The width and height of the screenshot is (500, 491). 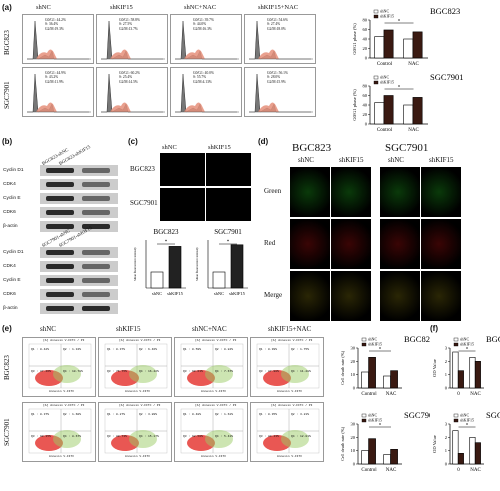 What do you see at coordinates (277, 24) in the screenshot?
I see `a-stats-1-4: G0/G1: 54.6% S: 27.4% G2/M:18.0%` at bounding box center [277, 24].